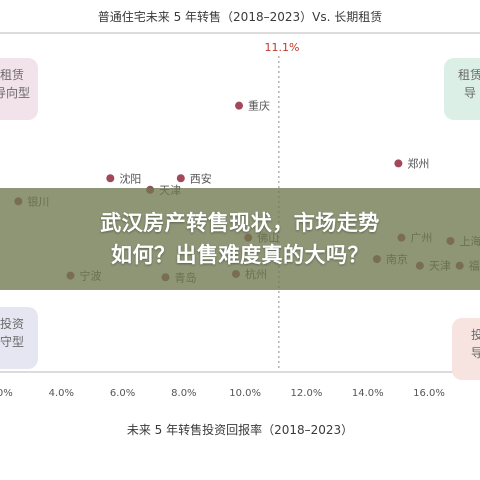  I want to click on quadrant-label-text: 投, so click(475, 335).